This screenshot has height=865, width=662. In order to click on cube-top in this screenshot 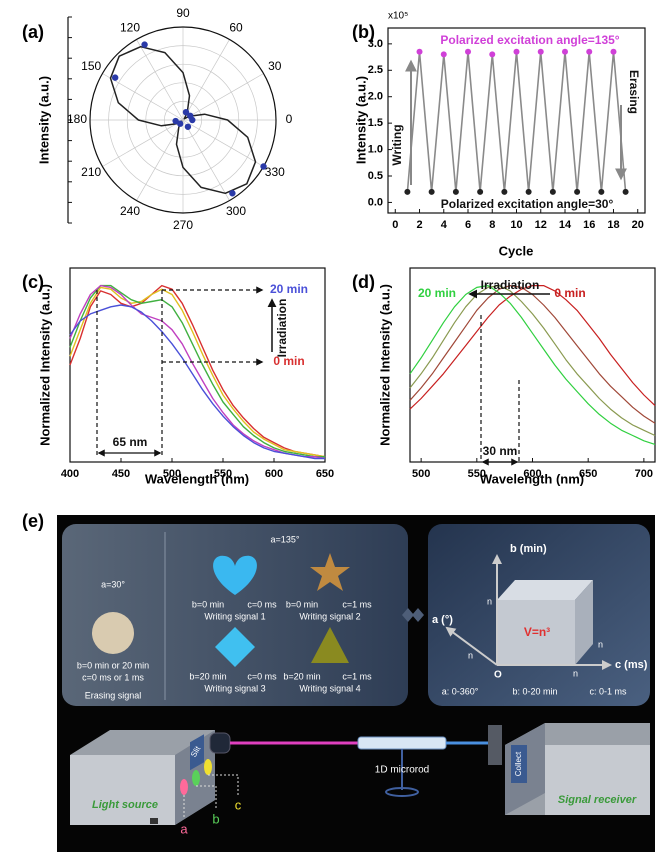, I will do `click(545, 590)`.